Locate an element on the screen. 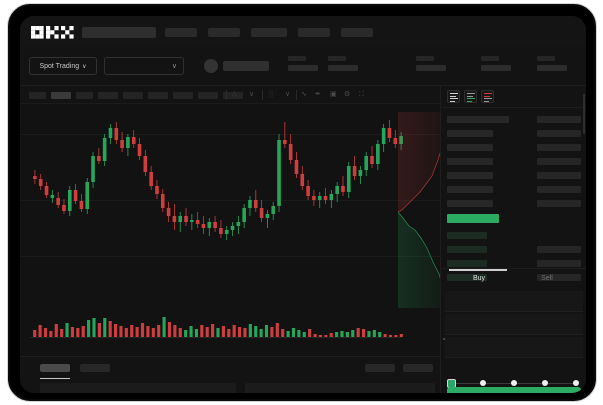 This screenshot has width=603, height=405. fullscreen-icon: ⛶ is located at coordinates (361, 94).